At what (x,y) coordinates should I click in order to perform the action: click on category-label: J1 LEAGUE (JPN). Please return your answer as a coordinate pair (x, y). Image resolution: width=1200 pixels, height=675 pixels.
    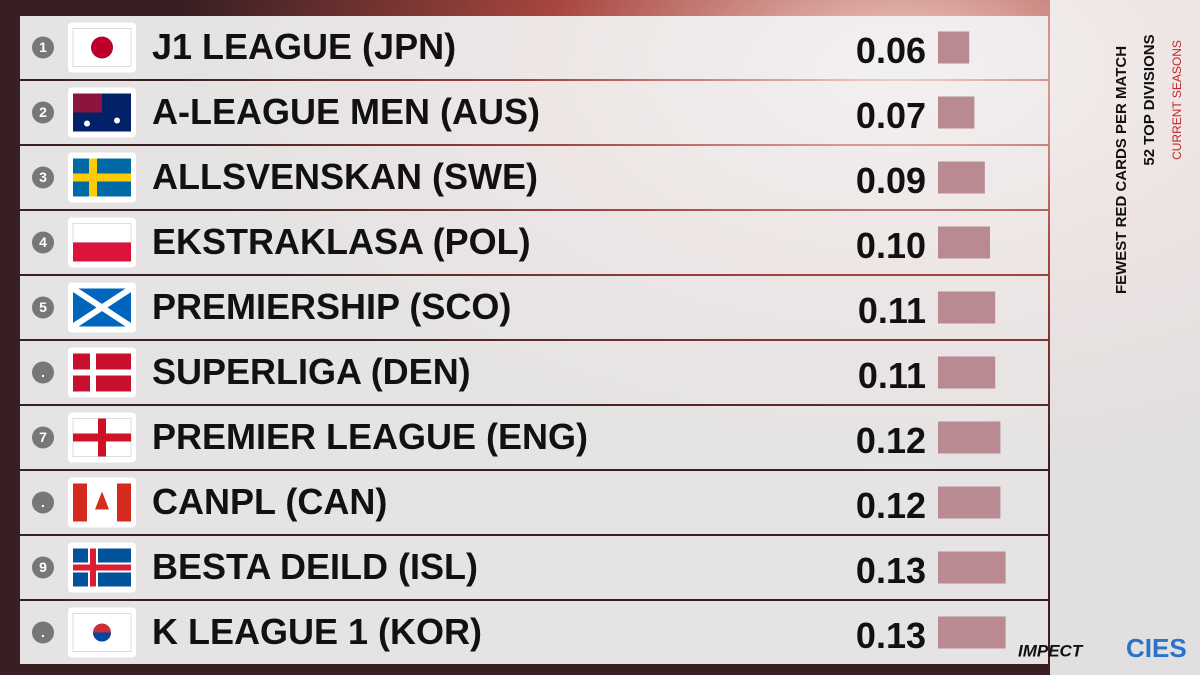
    Looking at the image, I should click on (304, 46).